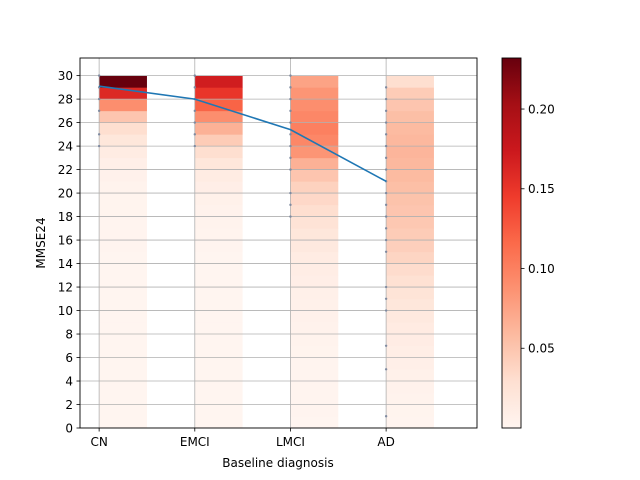 The height and width of the screenshot is (480, 640). I want to click on y-tick-label: 28, so click(65, 99).